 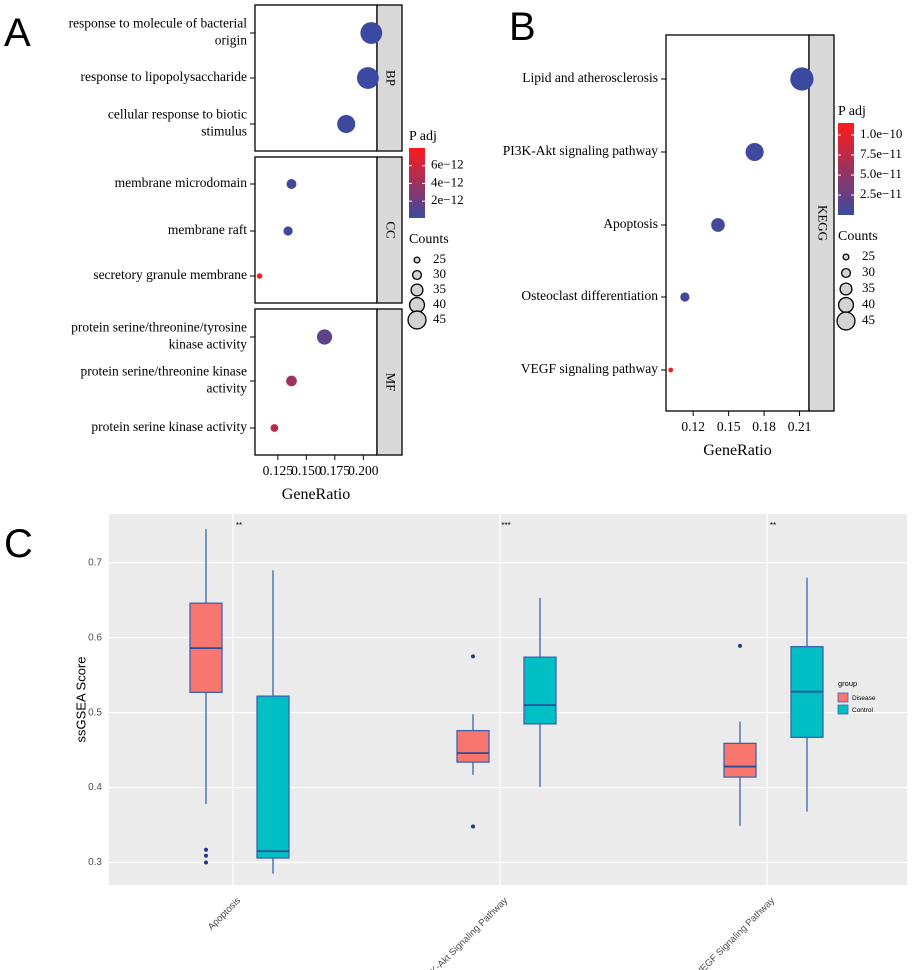 I want to click on x-tick-label: 0.12, so click(x=693, y=426).